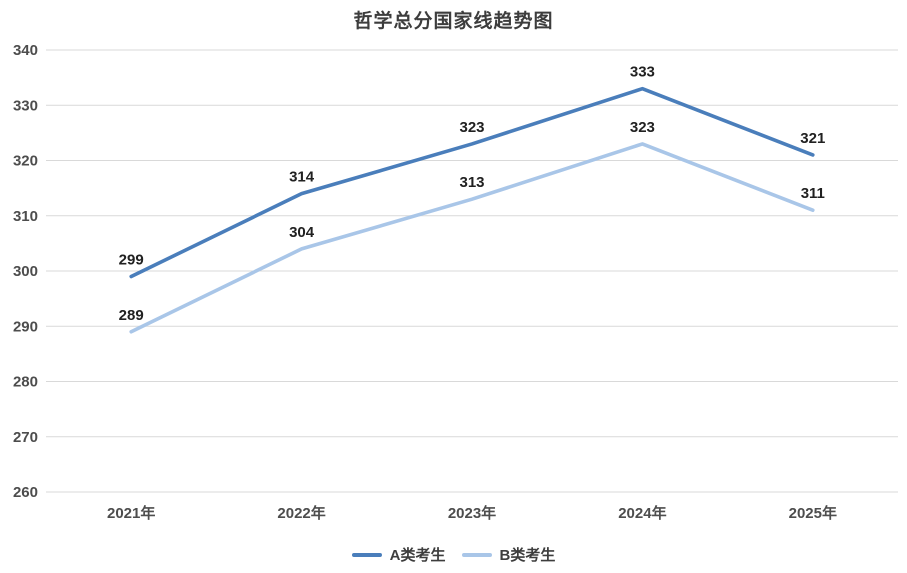 This screenshot has width=907, height=573. What do you see at coordinates (812, 138) in the screenshot?
I see `data-label: 321` at bounding box center [812, 138].